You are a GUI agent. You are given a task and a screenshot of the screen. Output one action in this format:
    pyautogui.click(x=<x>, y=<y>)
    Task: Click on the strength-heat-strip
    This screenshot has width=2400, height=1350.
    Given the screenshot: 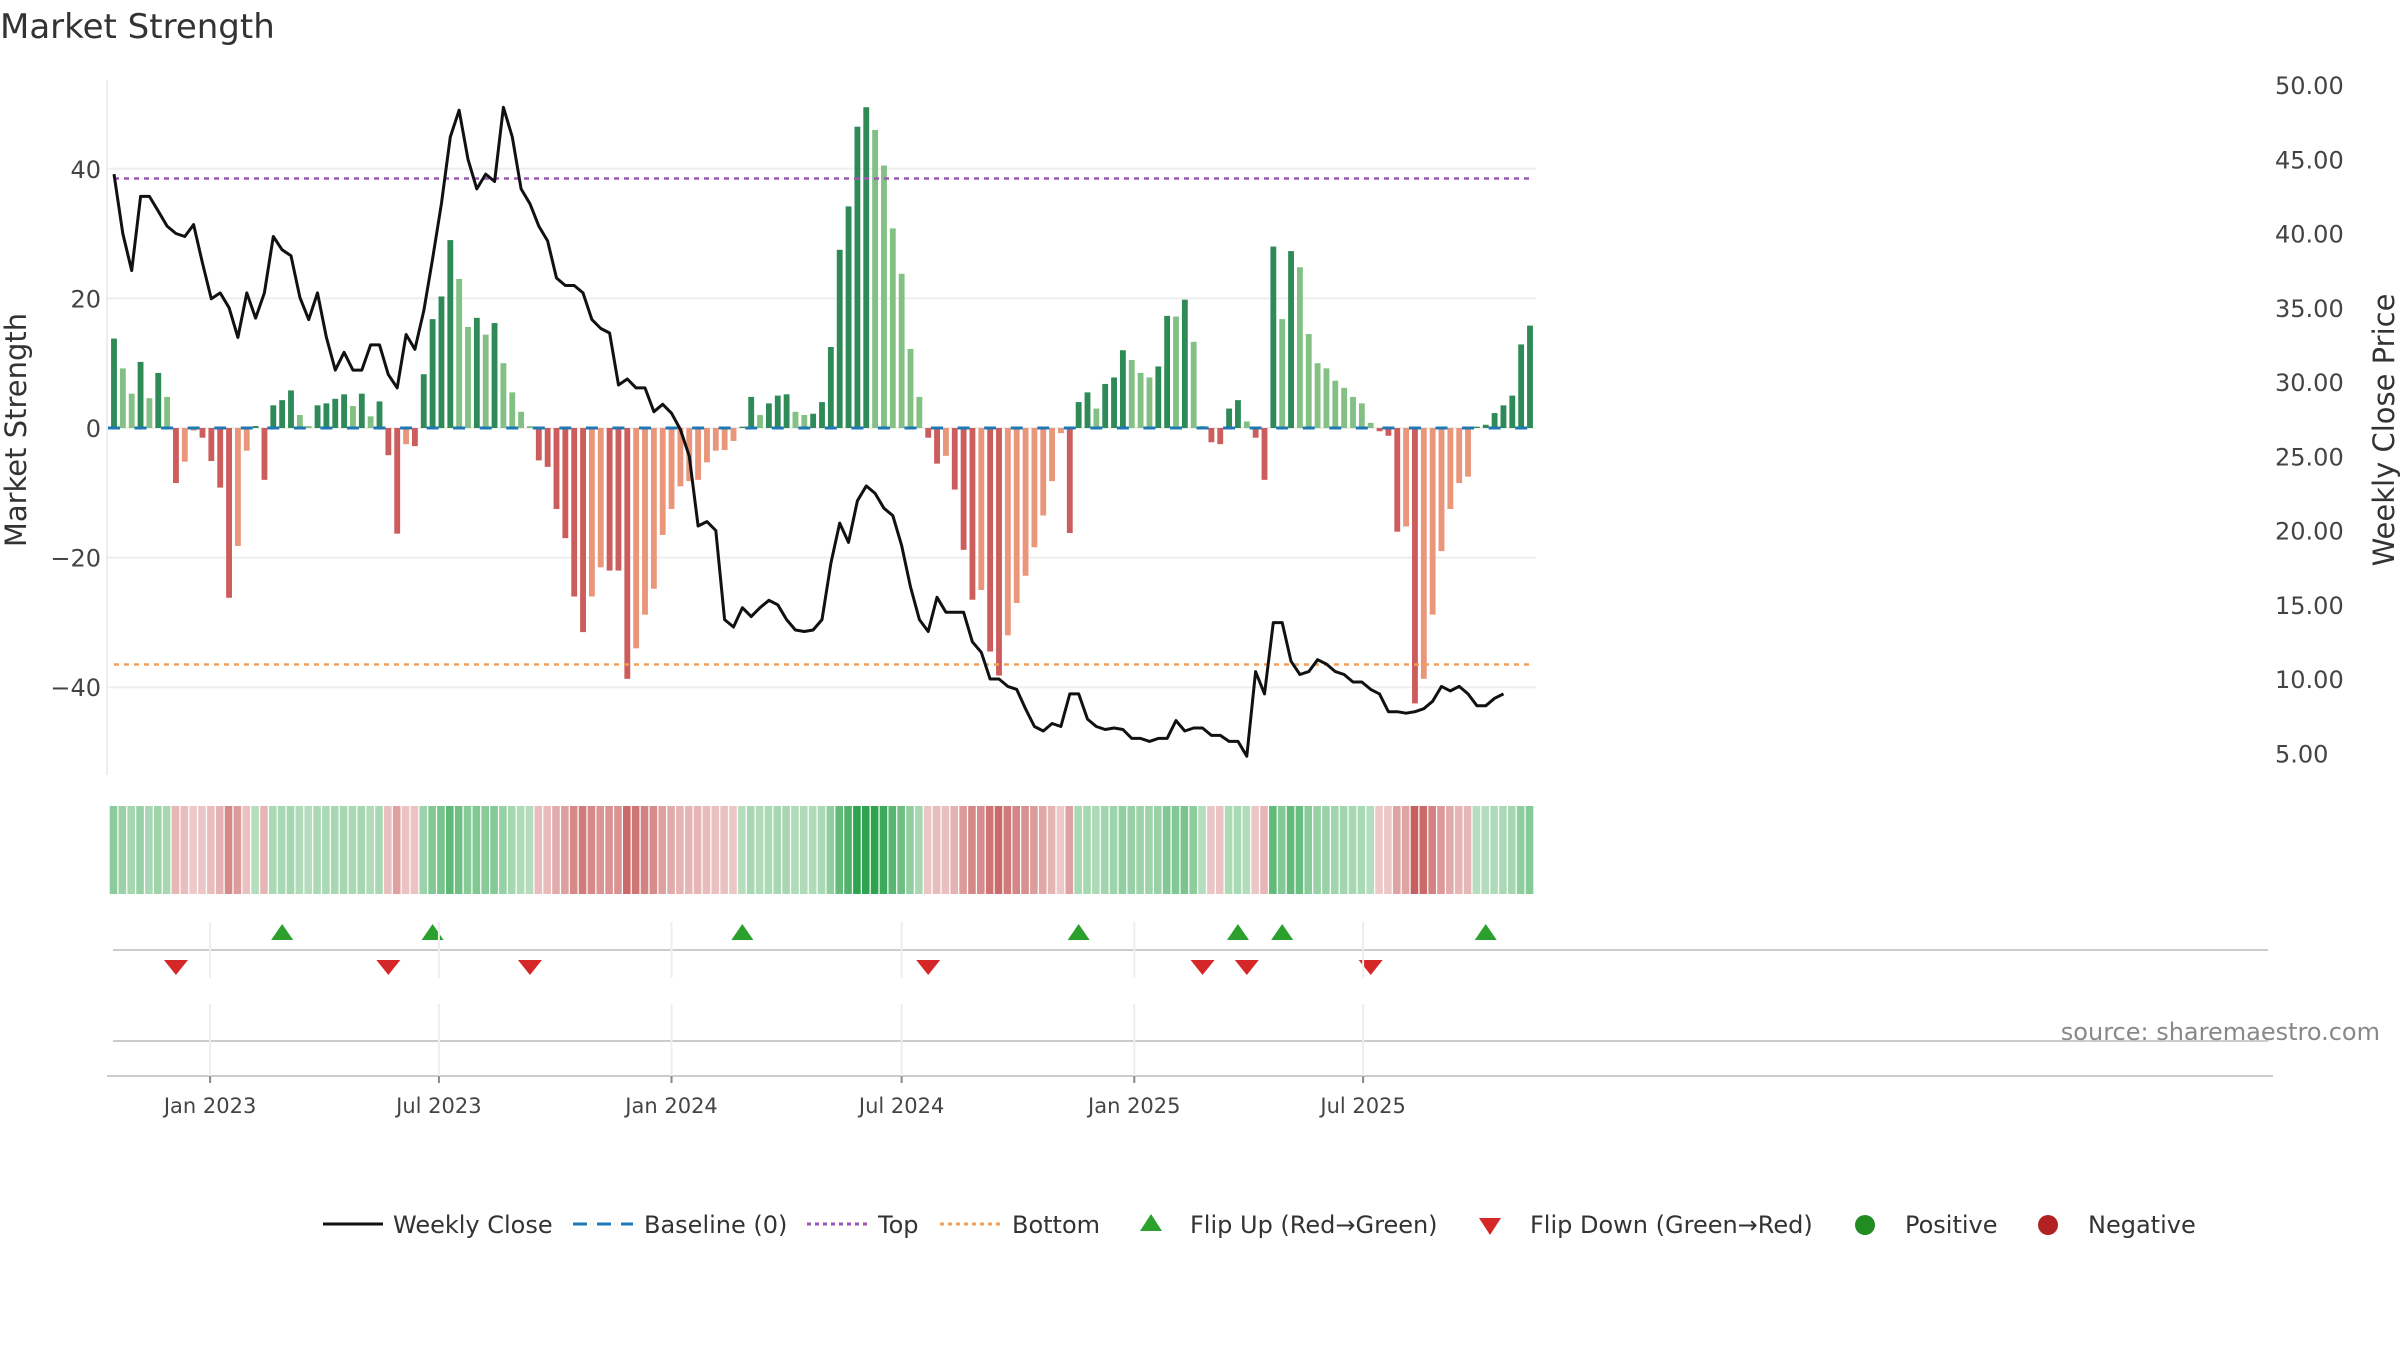 What is the action you would take?
    pyautogui.click(x=821, y=850)
    